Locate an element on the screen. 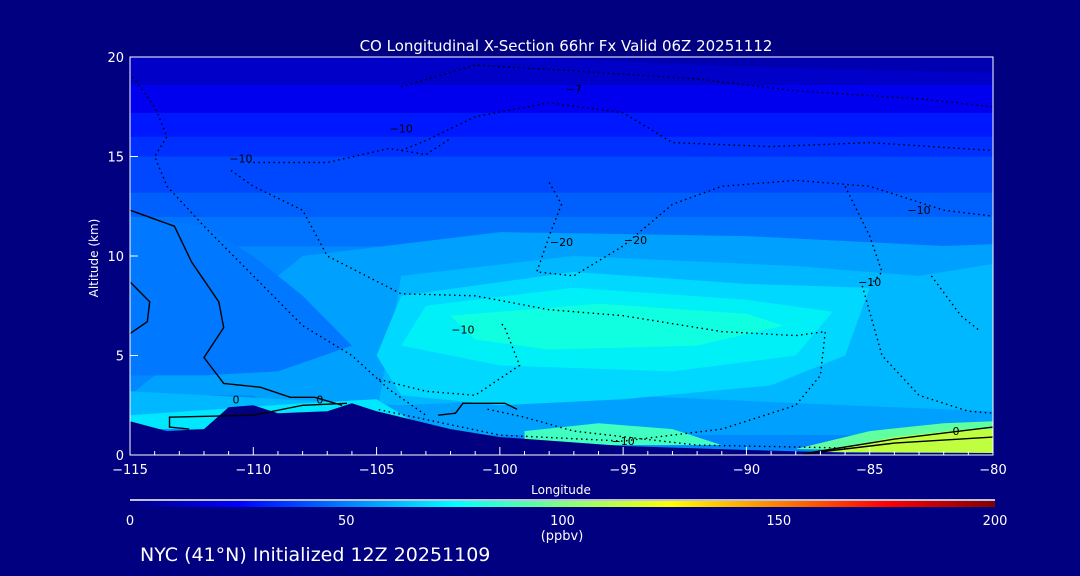  x-tick-label: −90 is located at coordinates (746, 470).